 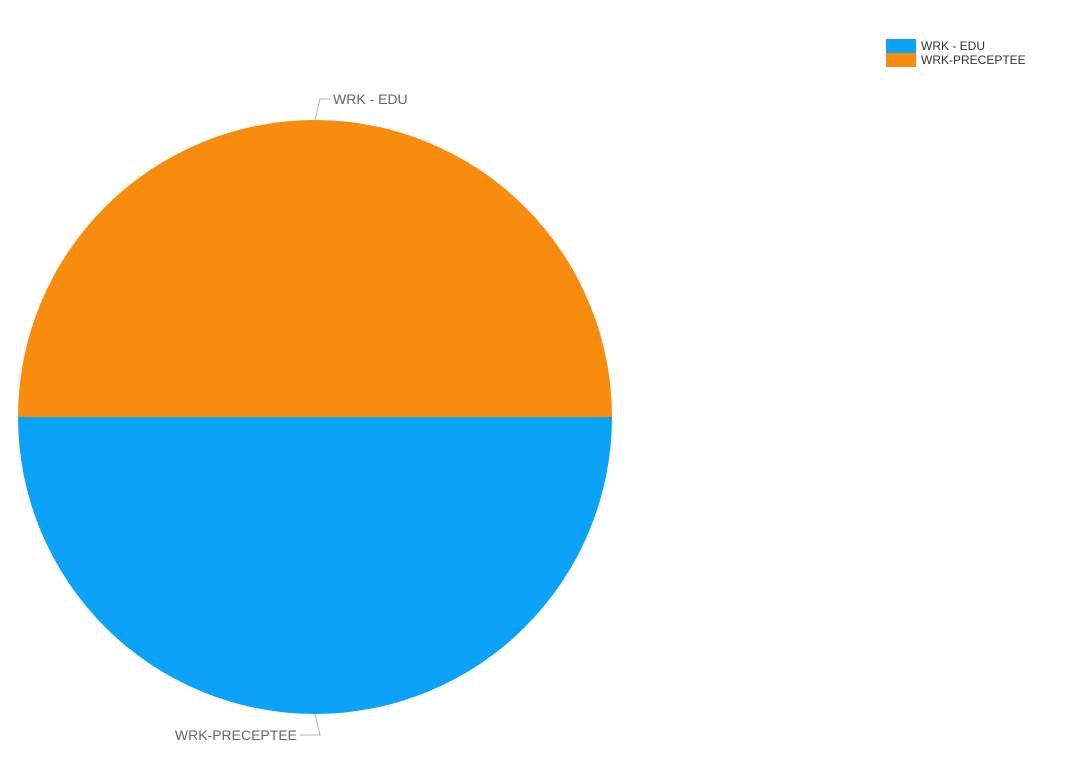 I want to click on legend-label: WRK - EDU, so click(x=953, y=46).